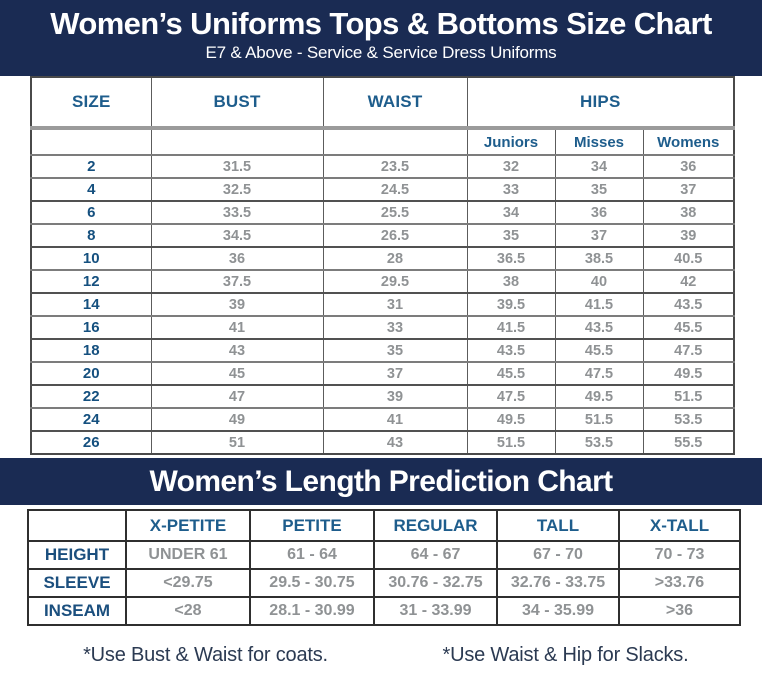 The height and width of the screenshot is (680, 762). I want to click on range-cell: <29.75, so click(188, 583).